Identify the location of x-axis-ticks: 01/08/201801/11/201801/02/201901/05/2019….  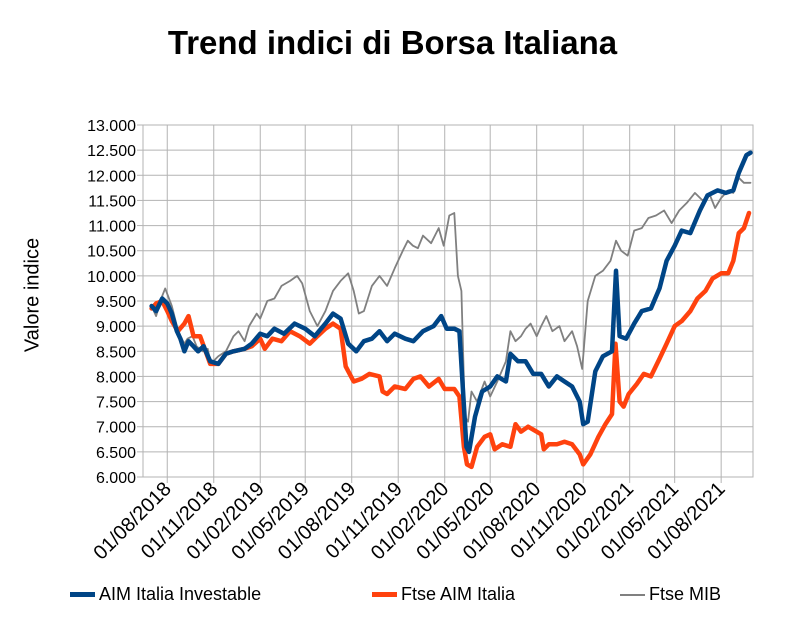
(409, 520).